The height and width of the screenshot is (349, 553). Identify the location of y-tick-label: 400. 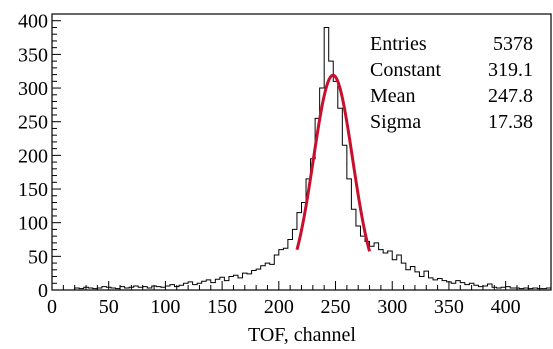
(33, 22).